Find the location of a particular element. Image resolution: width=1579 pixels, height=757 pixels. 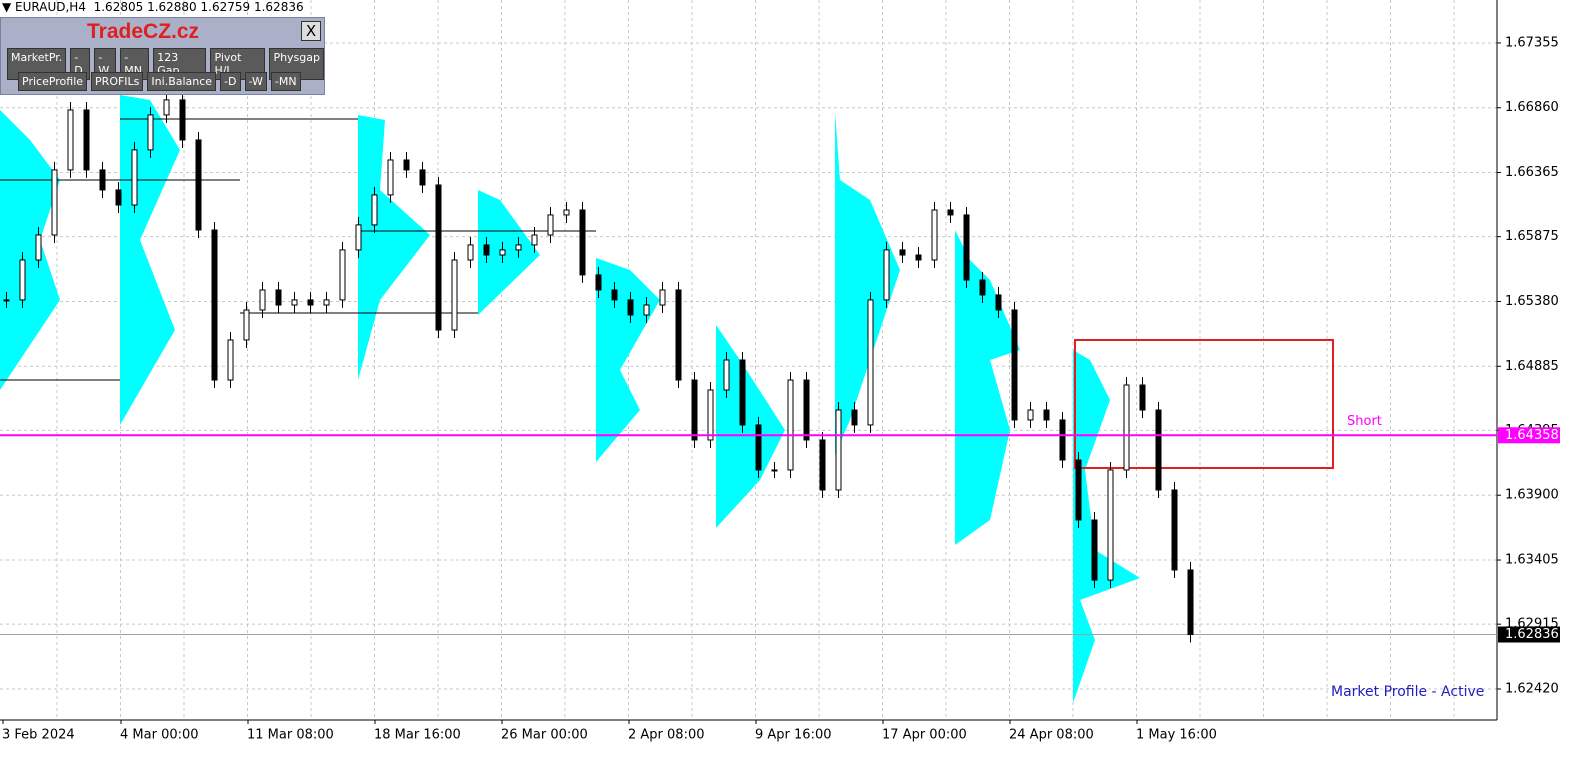

panel-button: -MN is located at coordinates (285, 81).